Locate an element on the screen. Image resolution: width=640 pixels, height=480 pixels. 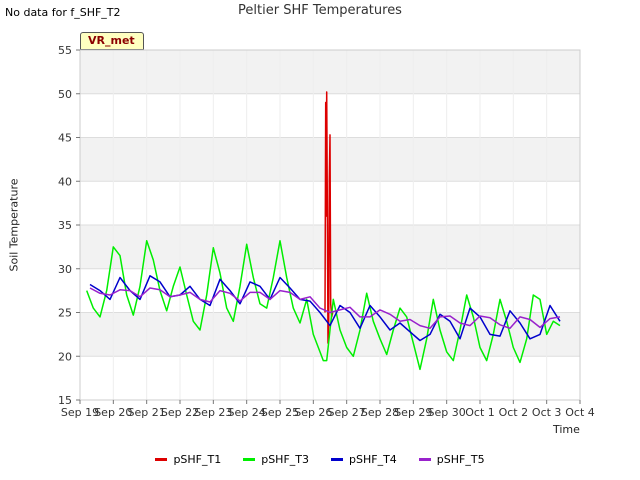
chart-title: Peltier SHF Temperatures is located at coordinates (320, 10).